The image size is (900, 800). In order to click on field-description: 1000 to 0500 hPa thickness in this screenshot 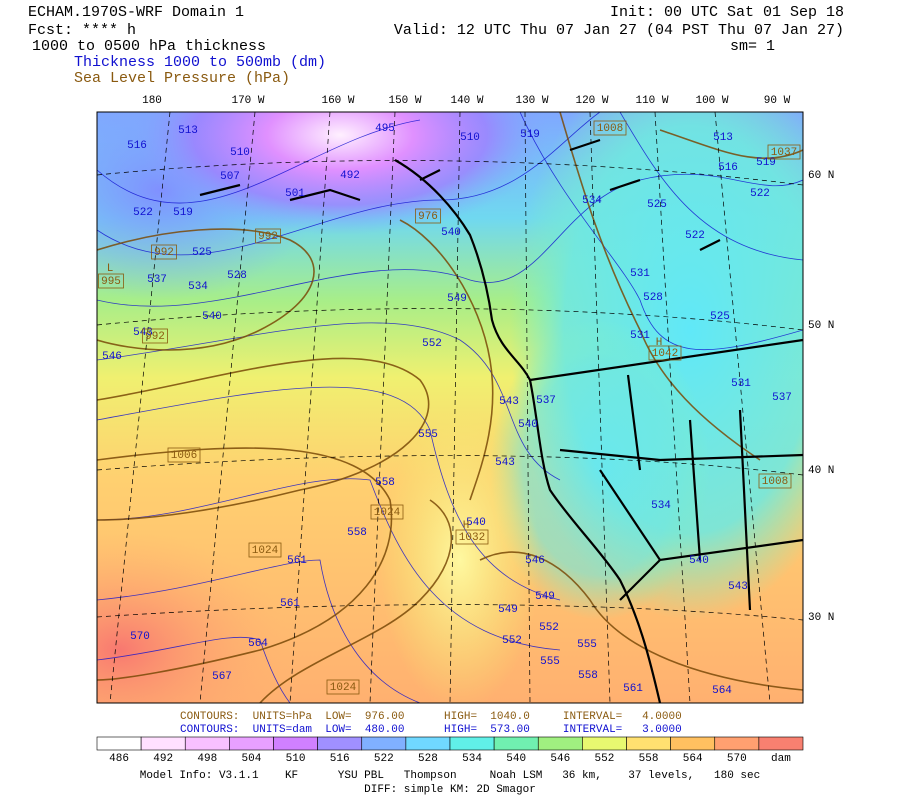, I will do `click(149, 46)`.